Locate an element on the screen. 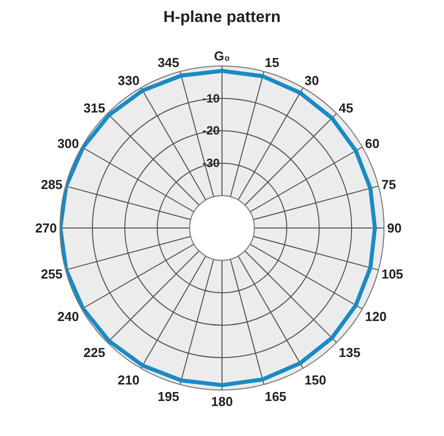  spoke-label: 90 is located at coordinates (394, 228).